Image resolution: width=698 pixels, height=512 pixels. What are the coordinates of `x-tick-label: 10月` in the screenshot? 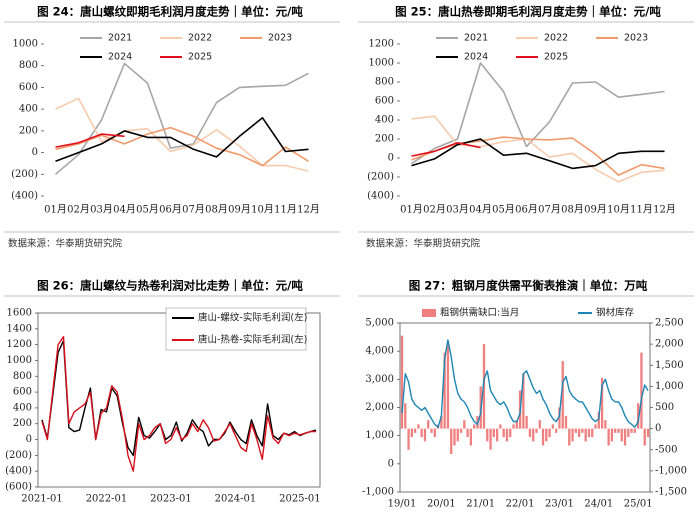 It's located at (262, 210).